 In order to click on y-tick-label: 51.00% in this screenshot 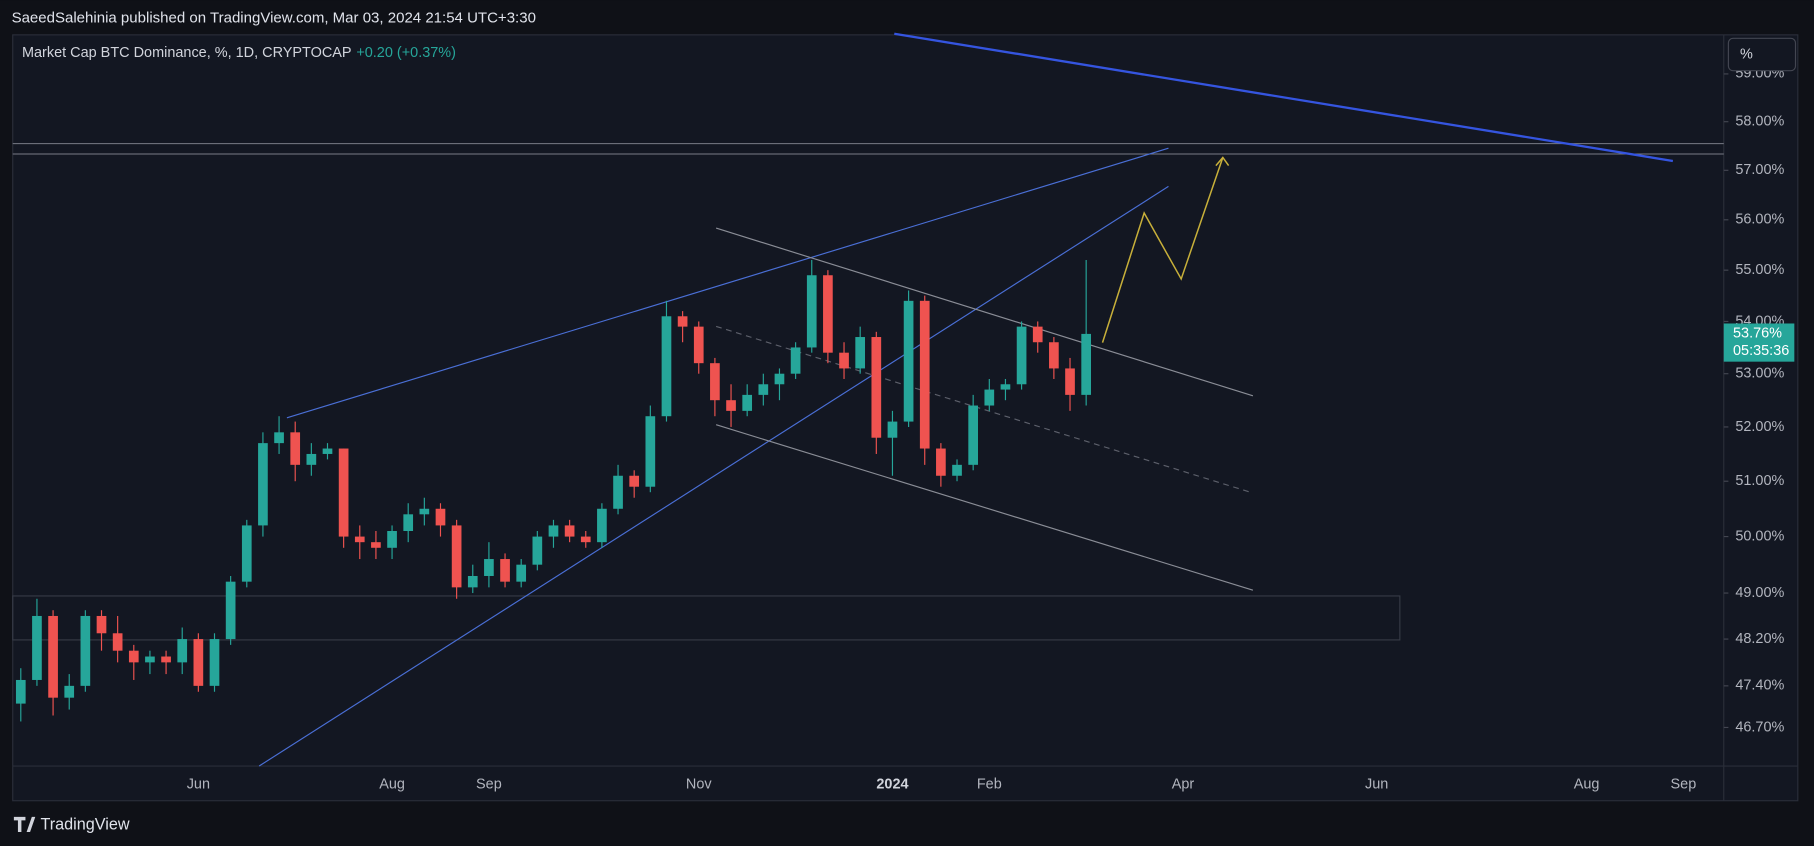, I will do `click(1759, 481)`.